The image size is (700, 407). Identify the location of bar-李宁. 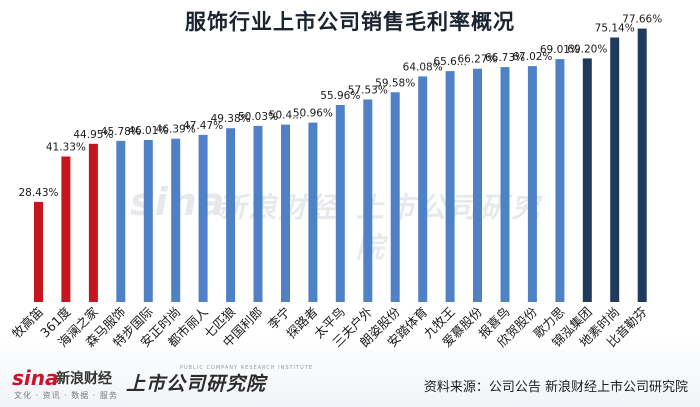
(285, 213).